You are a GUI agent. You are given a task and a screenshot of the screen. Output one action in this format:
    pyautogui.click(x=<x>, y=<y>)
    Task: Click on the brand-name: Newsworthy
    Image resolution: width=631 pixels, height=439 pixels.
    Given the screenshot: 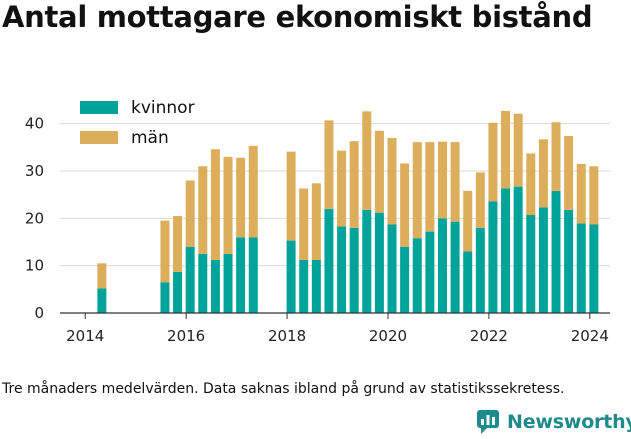 What is the action you would take?
    pyautogui.click(x=569, y=422)
    